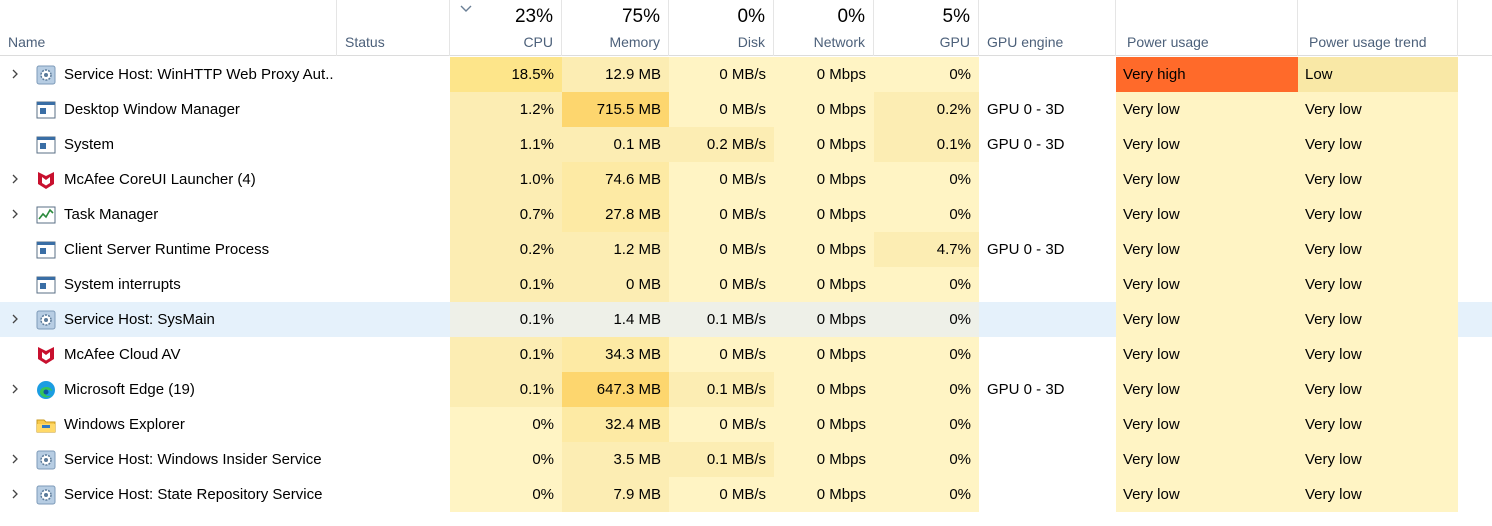  What do you see at coordinates (615, 144) in the screenshot?
I see `memory-cell: 0.1 MB` at bounding box center [615, 144].